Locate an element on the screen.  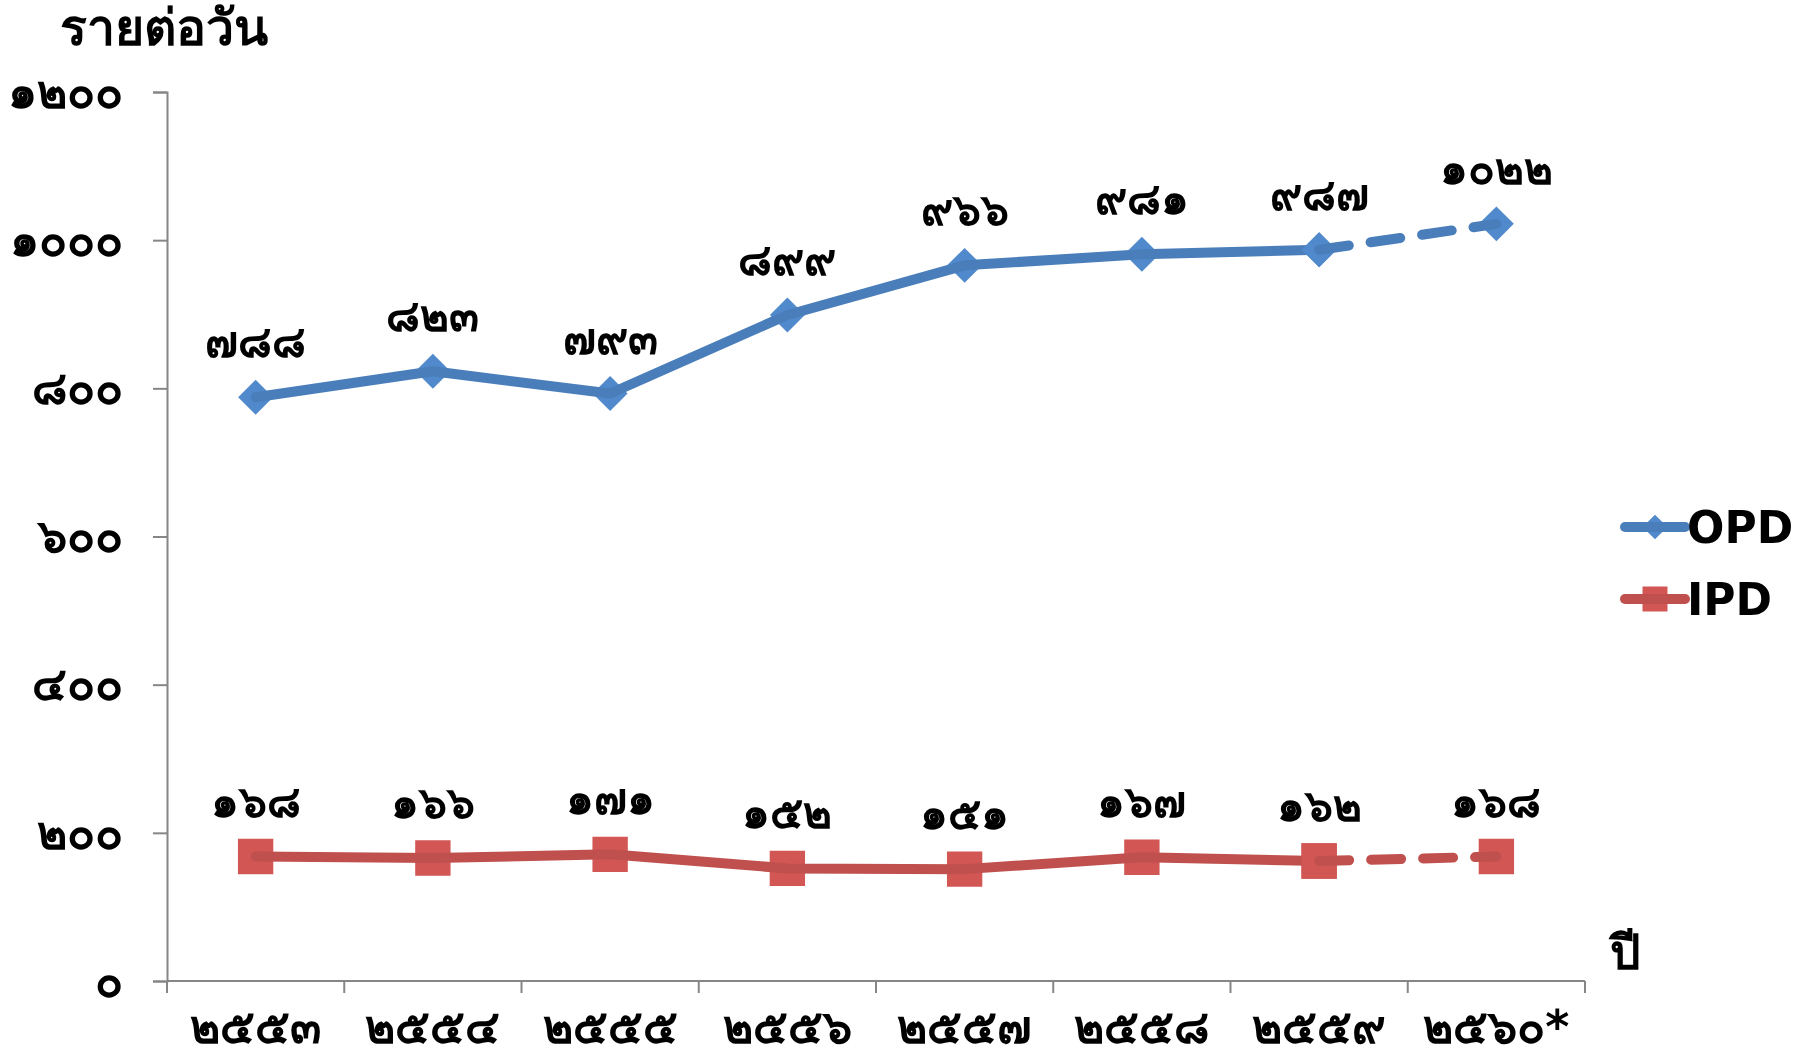
data-label: ๑๖๗ is located at coordinates (1142, 802).